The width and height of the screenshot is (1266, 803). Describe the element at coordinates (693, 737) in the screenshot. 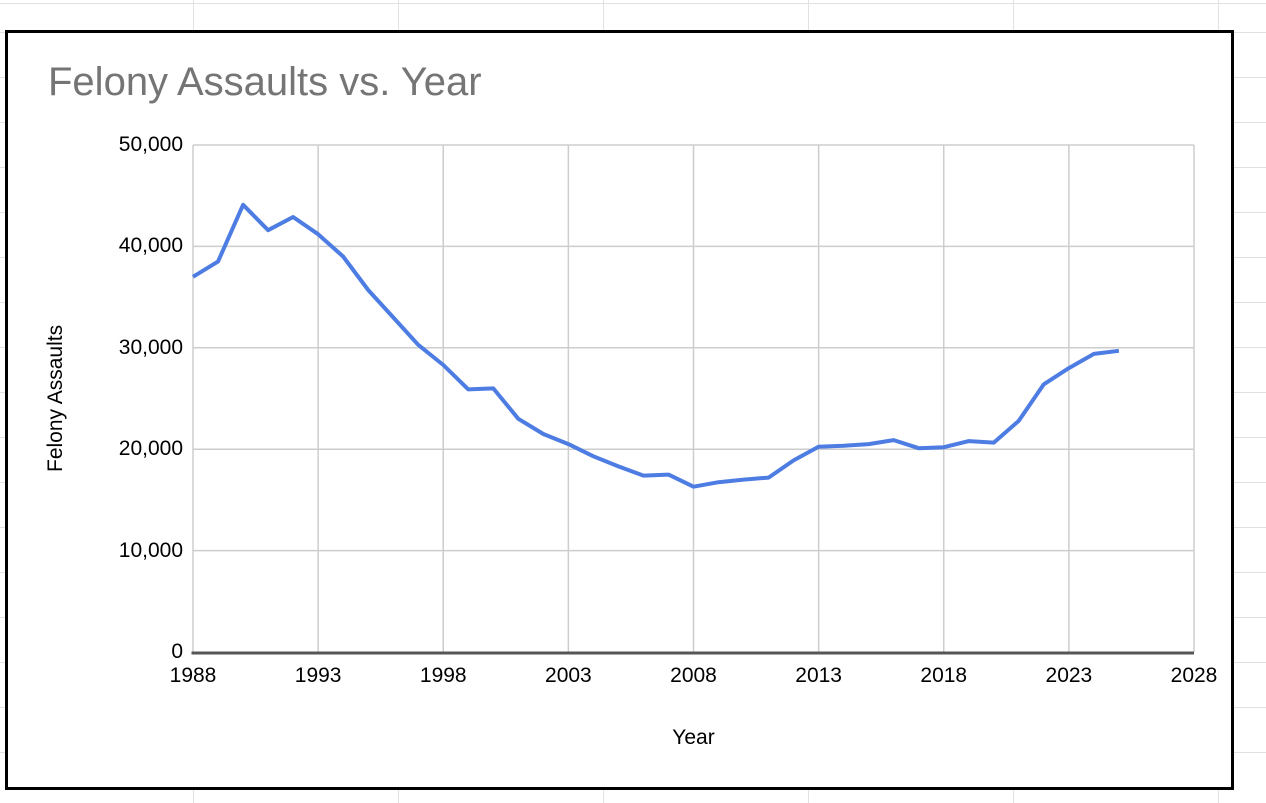

I see `x-axis-title: Year` at that location.